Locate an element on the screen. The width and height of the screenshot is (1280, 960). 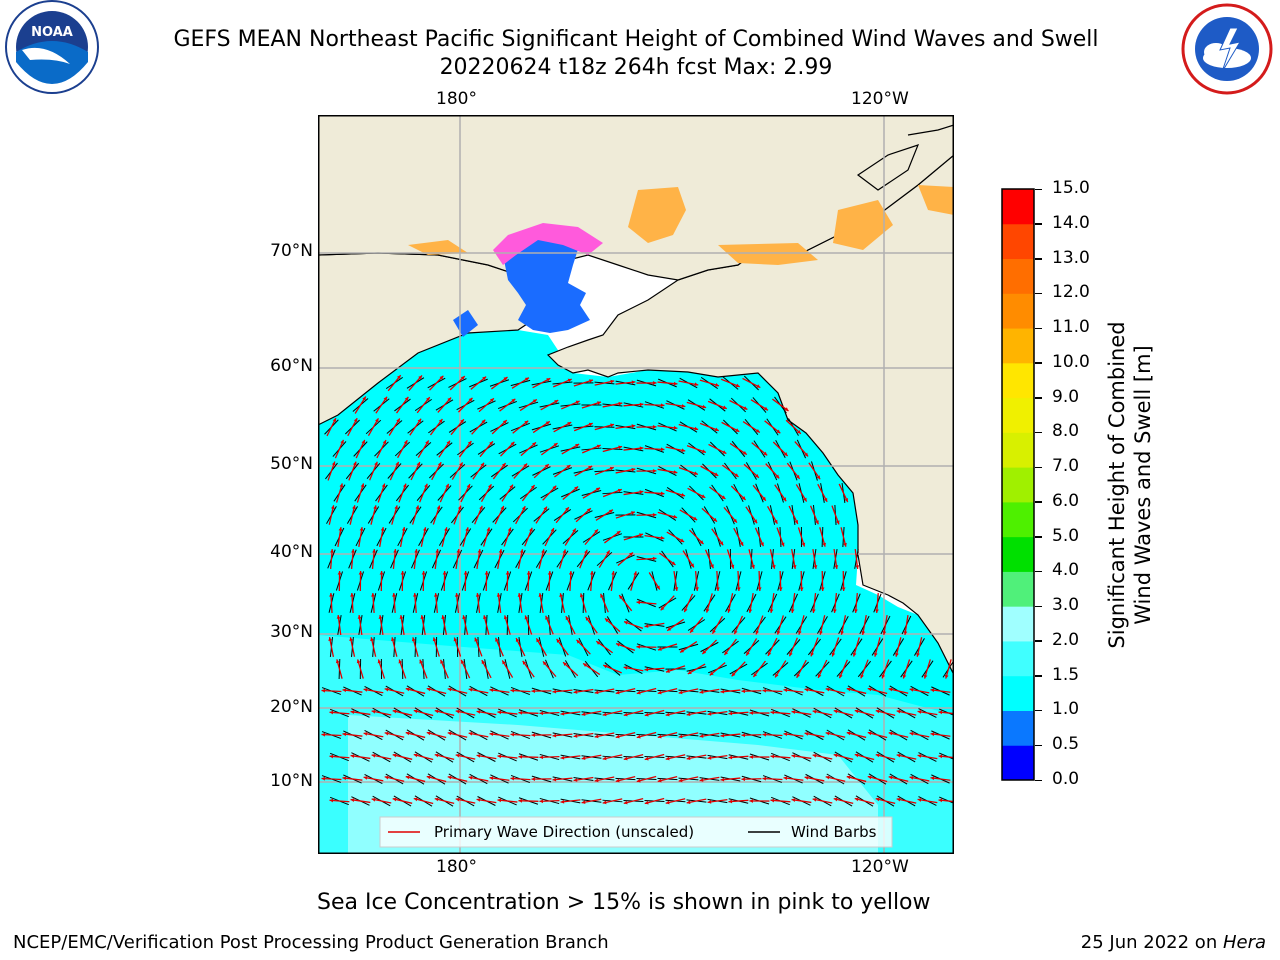
footer-date-text: 25 Jun 2022 on is located at coordinates (1151, 942).